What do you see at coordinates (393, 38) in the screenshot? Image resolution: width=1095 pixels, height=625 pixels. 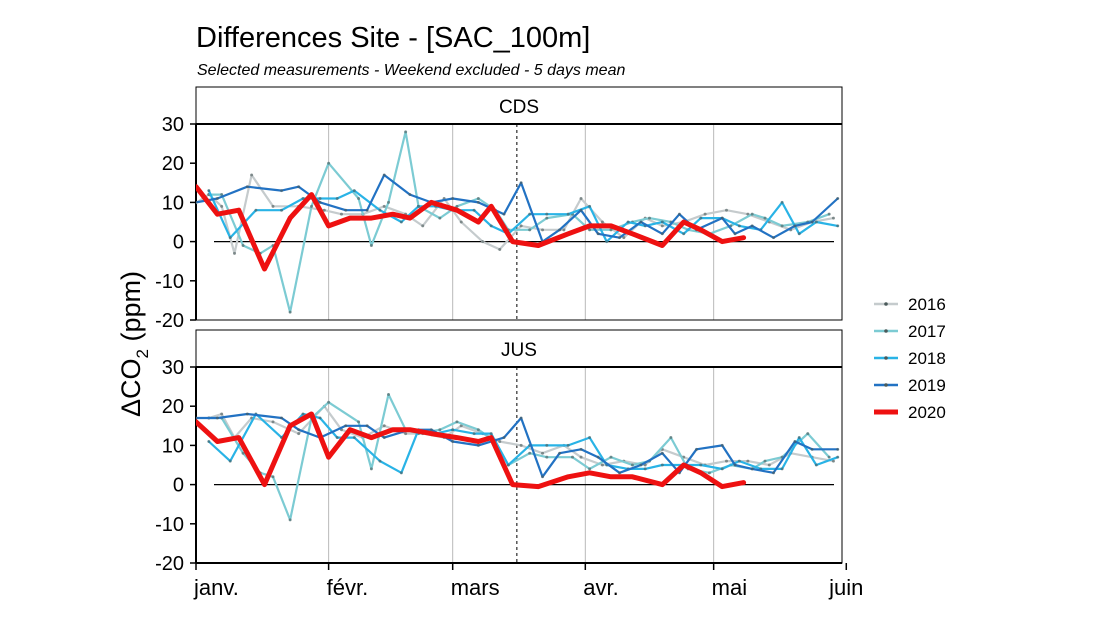 I see `chart-title: Differences Site - [SAC_100m]` at bounding box center [393, 38].